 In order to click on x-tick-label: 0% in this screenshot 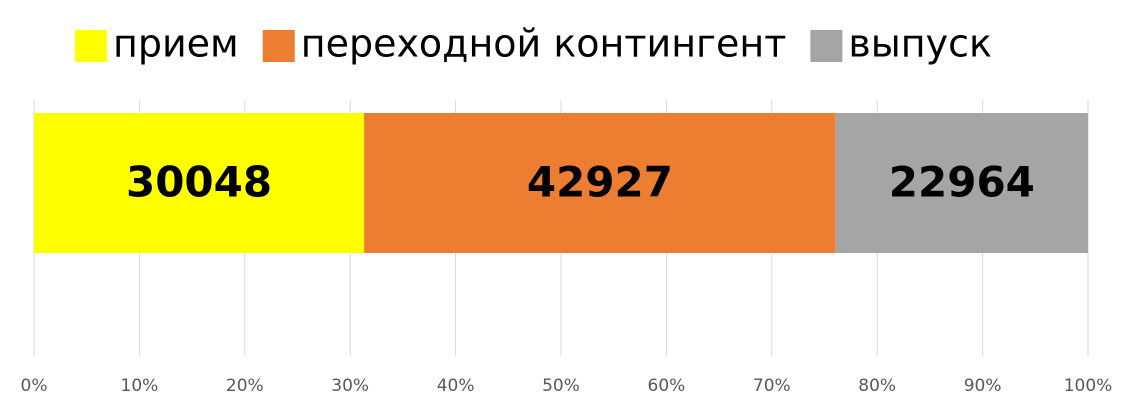, I will do `click(34, 386)`.